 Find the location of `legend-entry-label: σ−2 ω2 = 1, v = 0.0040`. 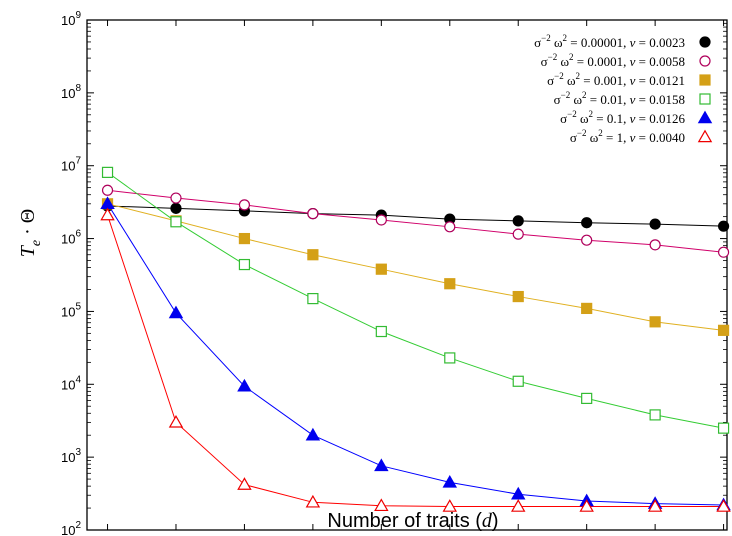

legend-entry-label: σ−2 ω2 = 1, v = 0.0040 is located at coordinates (627, 136).